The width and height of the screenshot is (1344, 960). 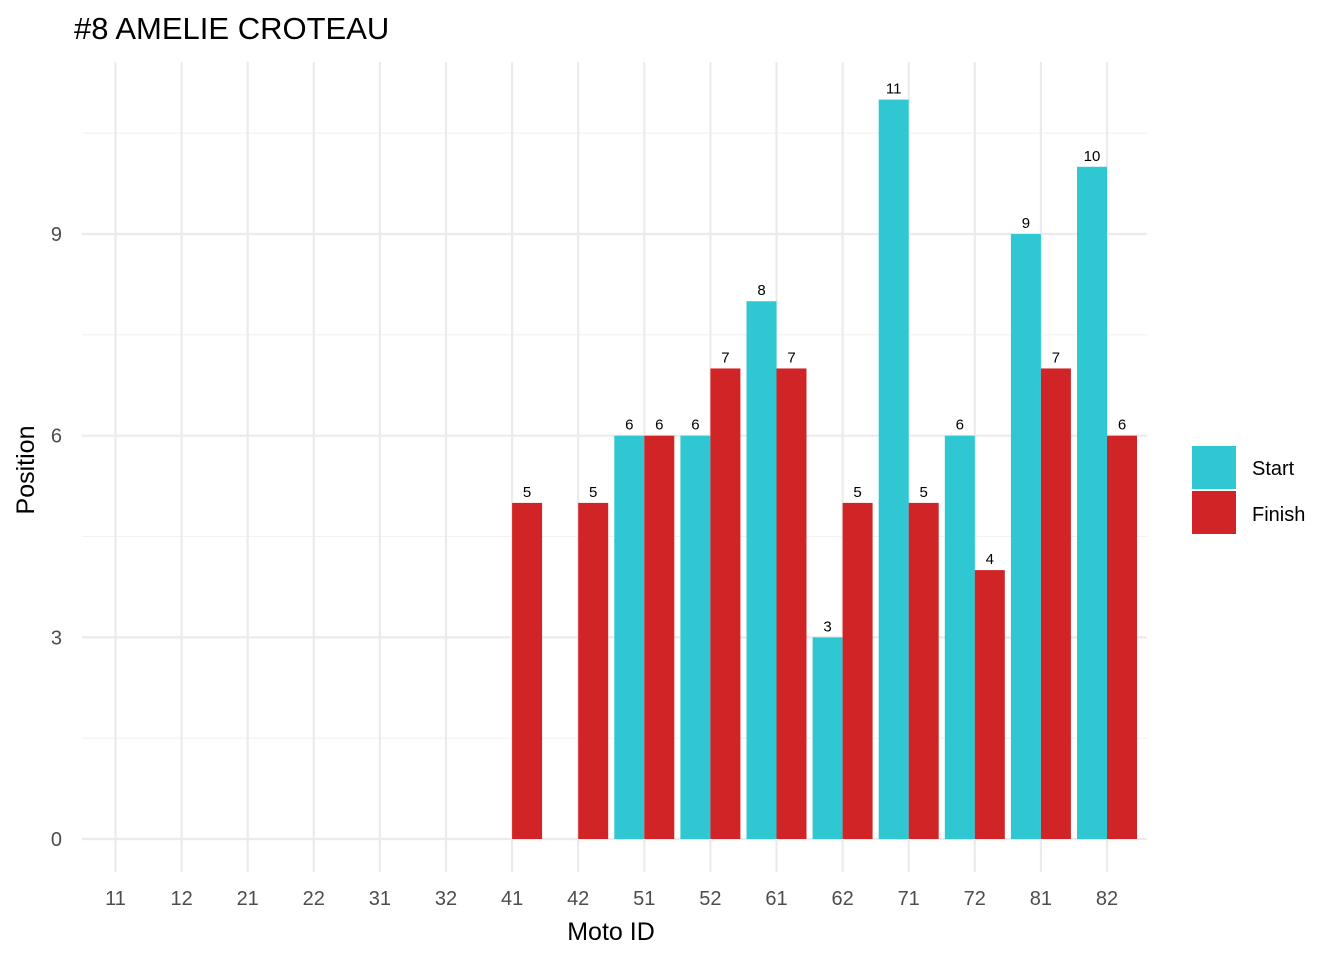 What do you see at coordinates (1107, 899) in the screenshot?
I see `x-tick-label: 82` at bounding box center [1107, 899].